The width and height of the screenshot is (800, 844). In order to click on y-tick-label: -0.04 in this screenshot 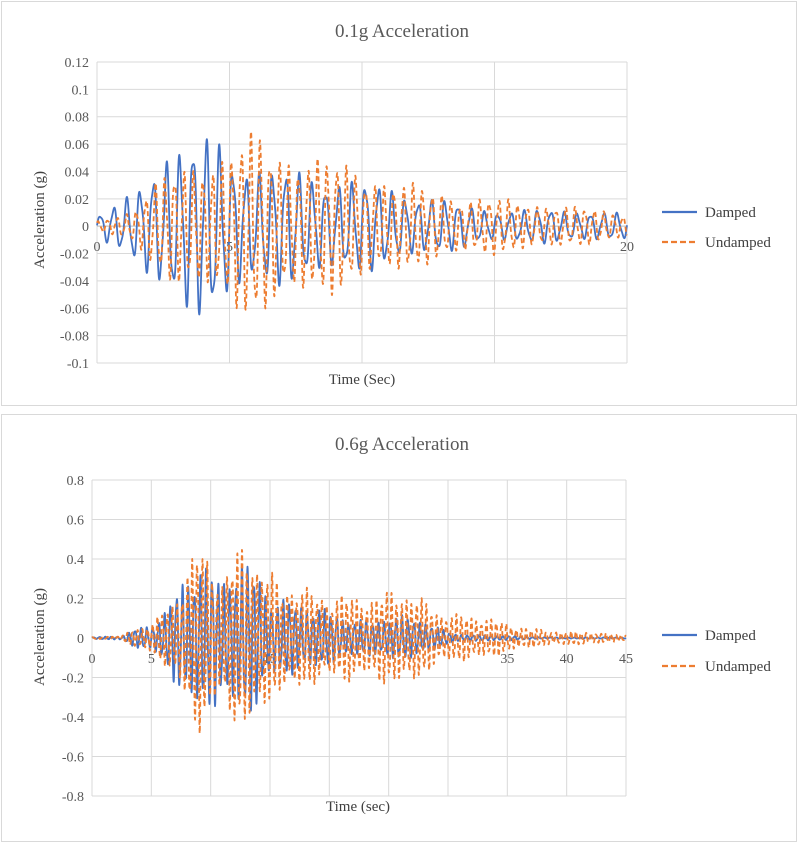, I will do `click(74, 282)`.